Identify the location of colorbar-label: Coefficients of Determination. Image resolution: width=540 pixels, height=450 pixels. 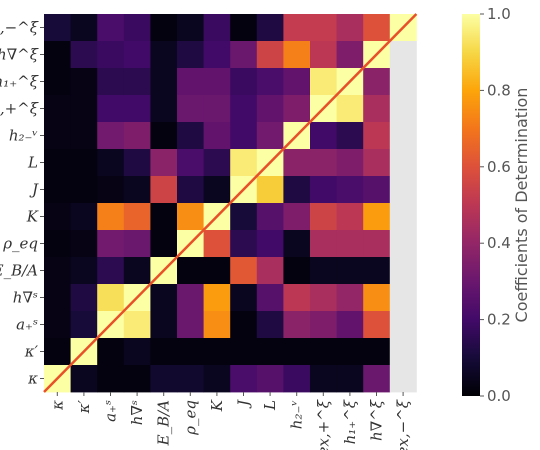
(521, 205).